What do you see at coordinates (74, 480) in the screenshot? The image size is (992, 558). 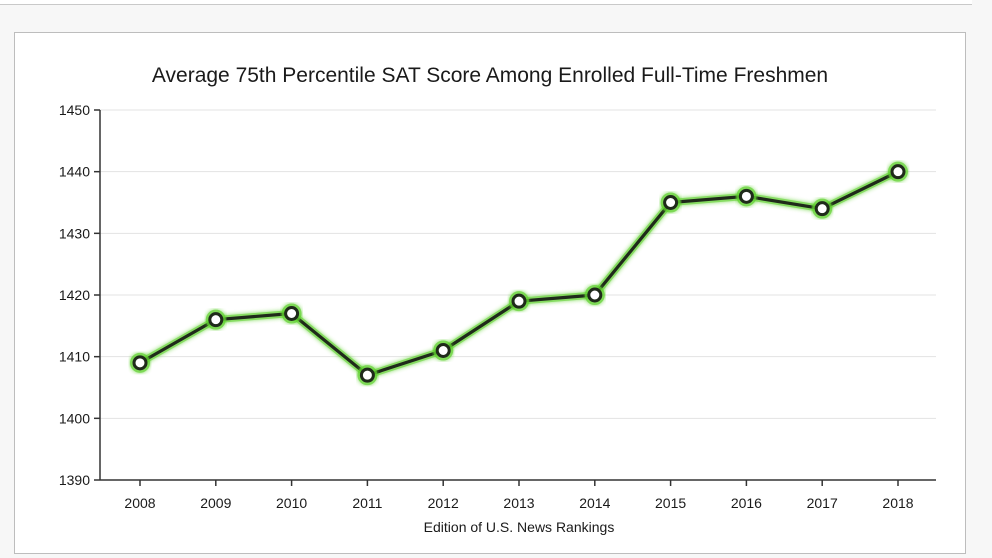 I see `y-tick-label: 1390` at bounding box center [74, 480].